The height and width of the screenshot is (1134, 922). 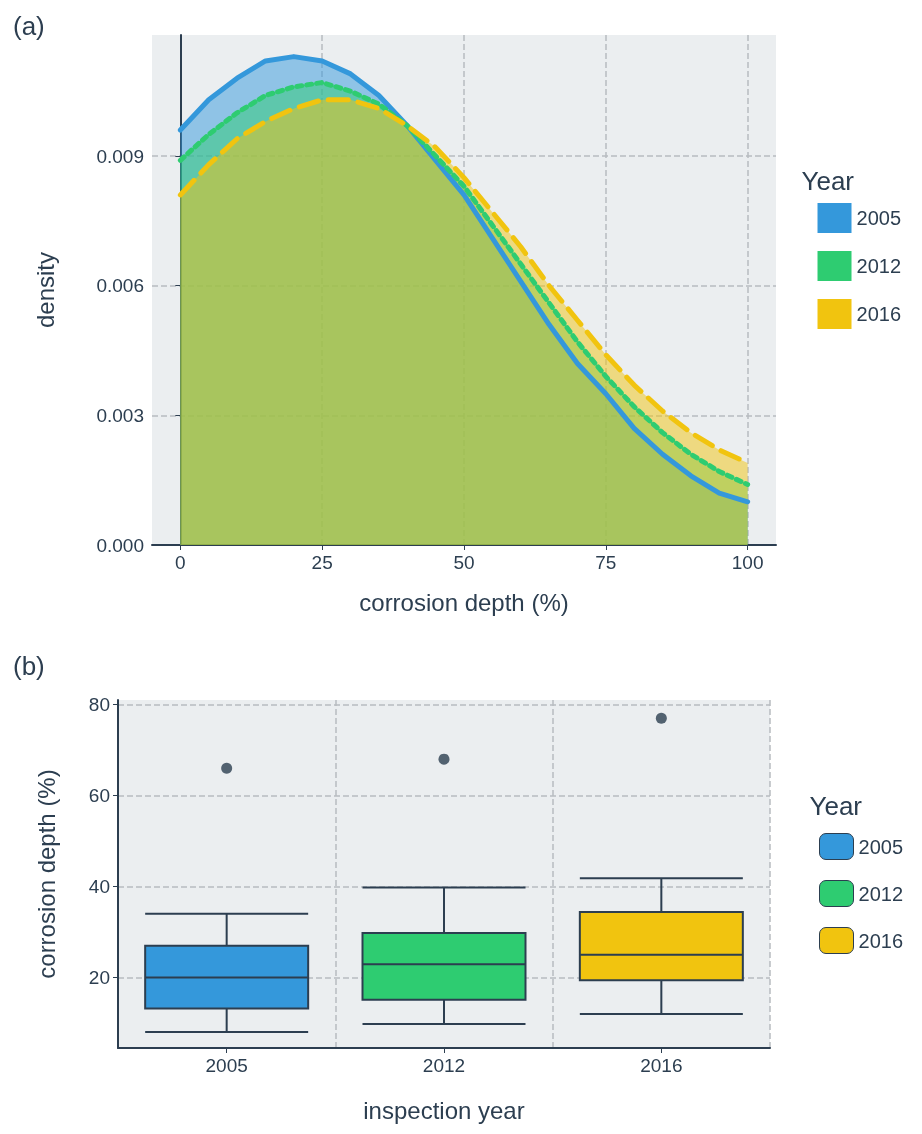 What do you see at coordinates (444, 1065) in the screenshot?
I see `x-tick-label: 2012` at bounding box center [444, 1065].